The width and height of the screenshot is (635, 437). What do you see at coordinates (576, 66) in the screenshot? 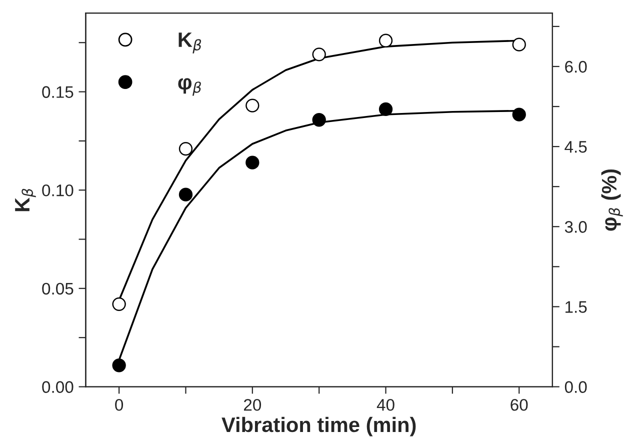
I see `y2-tick-label: 6.0` at bounding box center [576, 66].